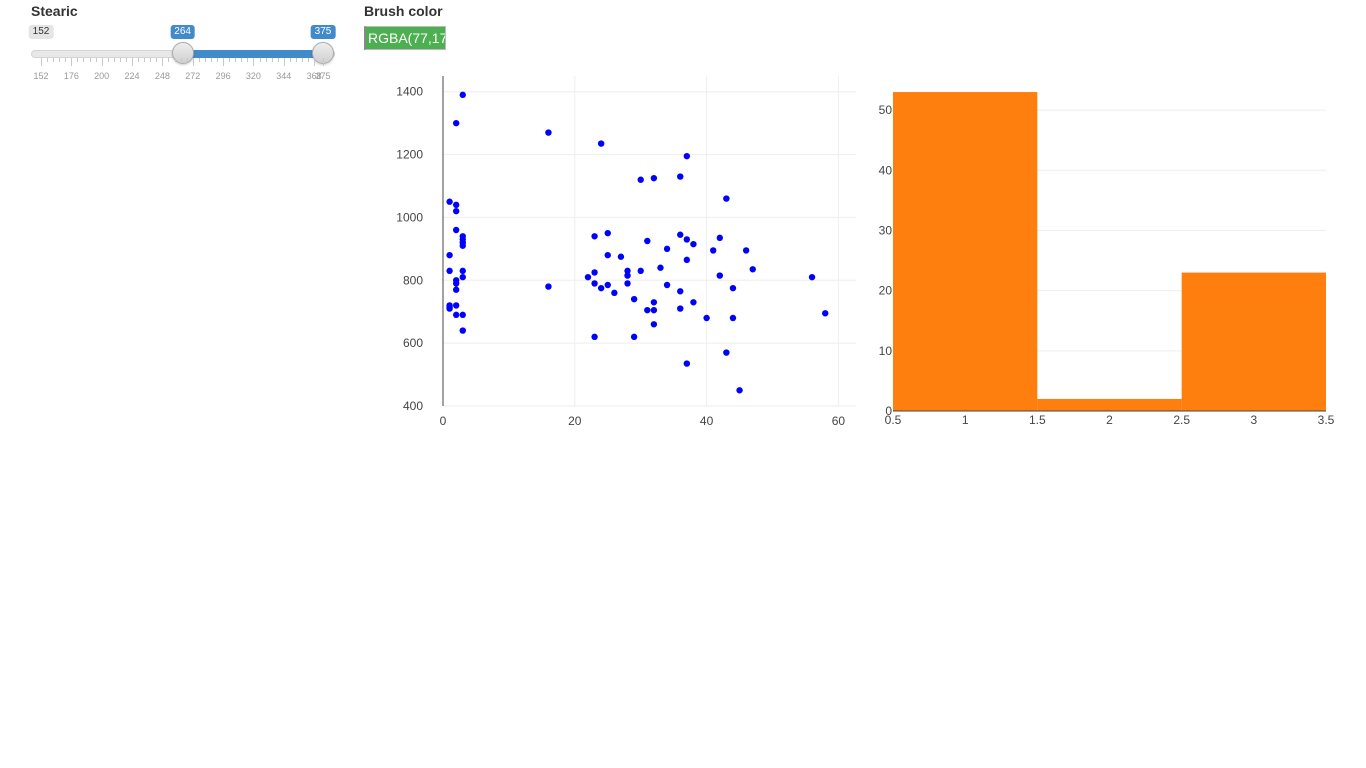  Describe the element at coordinates (893, 420) in the screenshot. I see `x-tick-label: 0.5` at that location.